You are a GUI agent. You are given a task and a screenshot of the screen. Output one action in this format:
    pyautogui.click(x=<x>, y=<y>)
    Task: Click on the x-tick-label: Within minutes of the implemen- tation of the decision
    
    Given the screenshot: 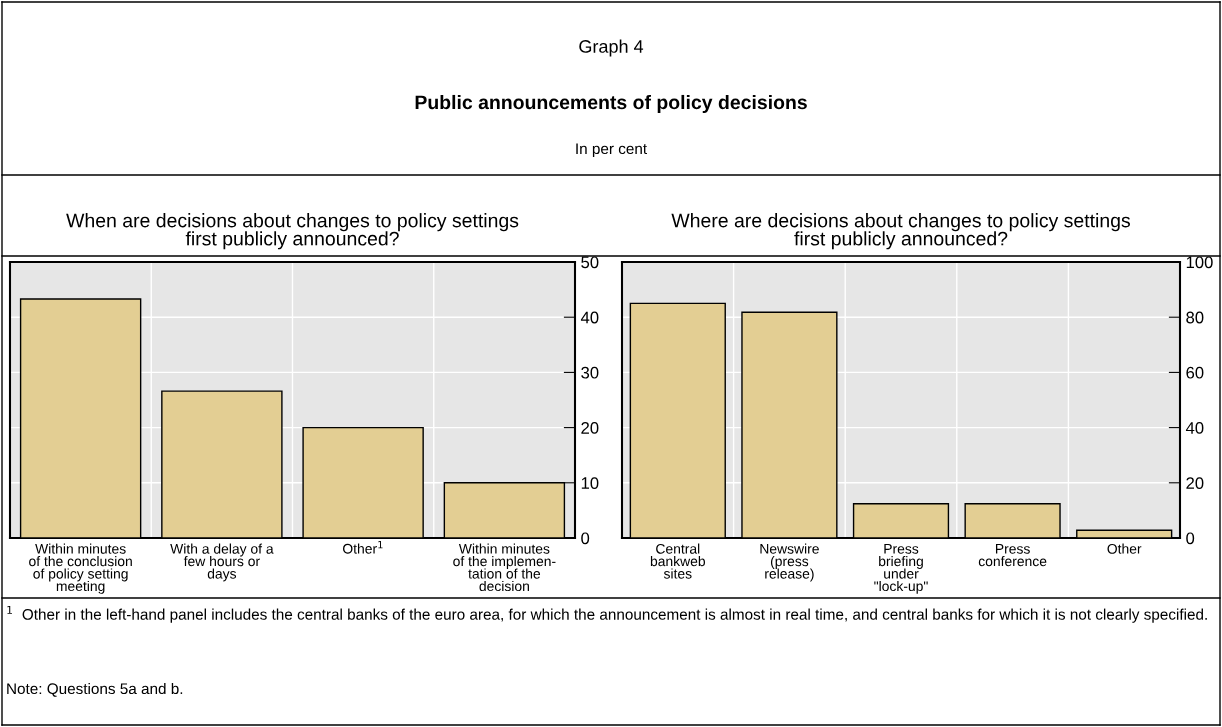 What is the action you would take?
    pyautogui.click(x=504, y=567)
    